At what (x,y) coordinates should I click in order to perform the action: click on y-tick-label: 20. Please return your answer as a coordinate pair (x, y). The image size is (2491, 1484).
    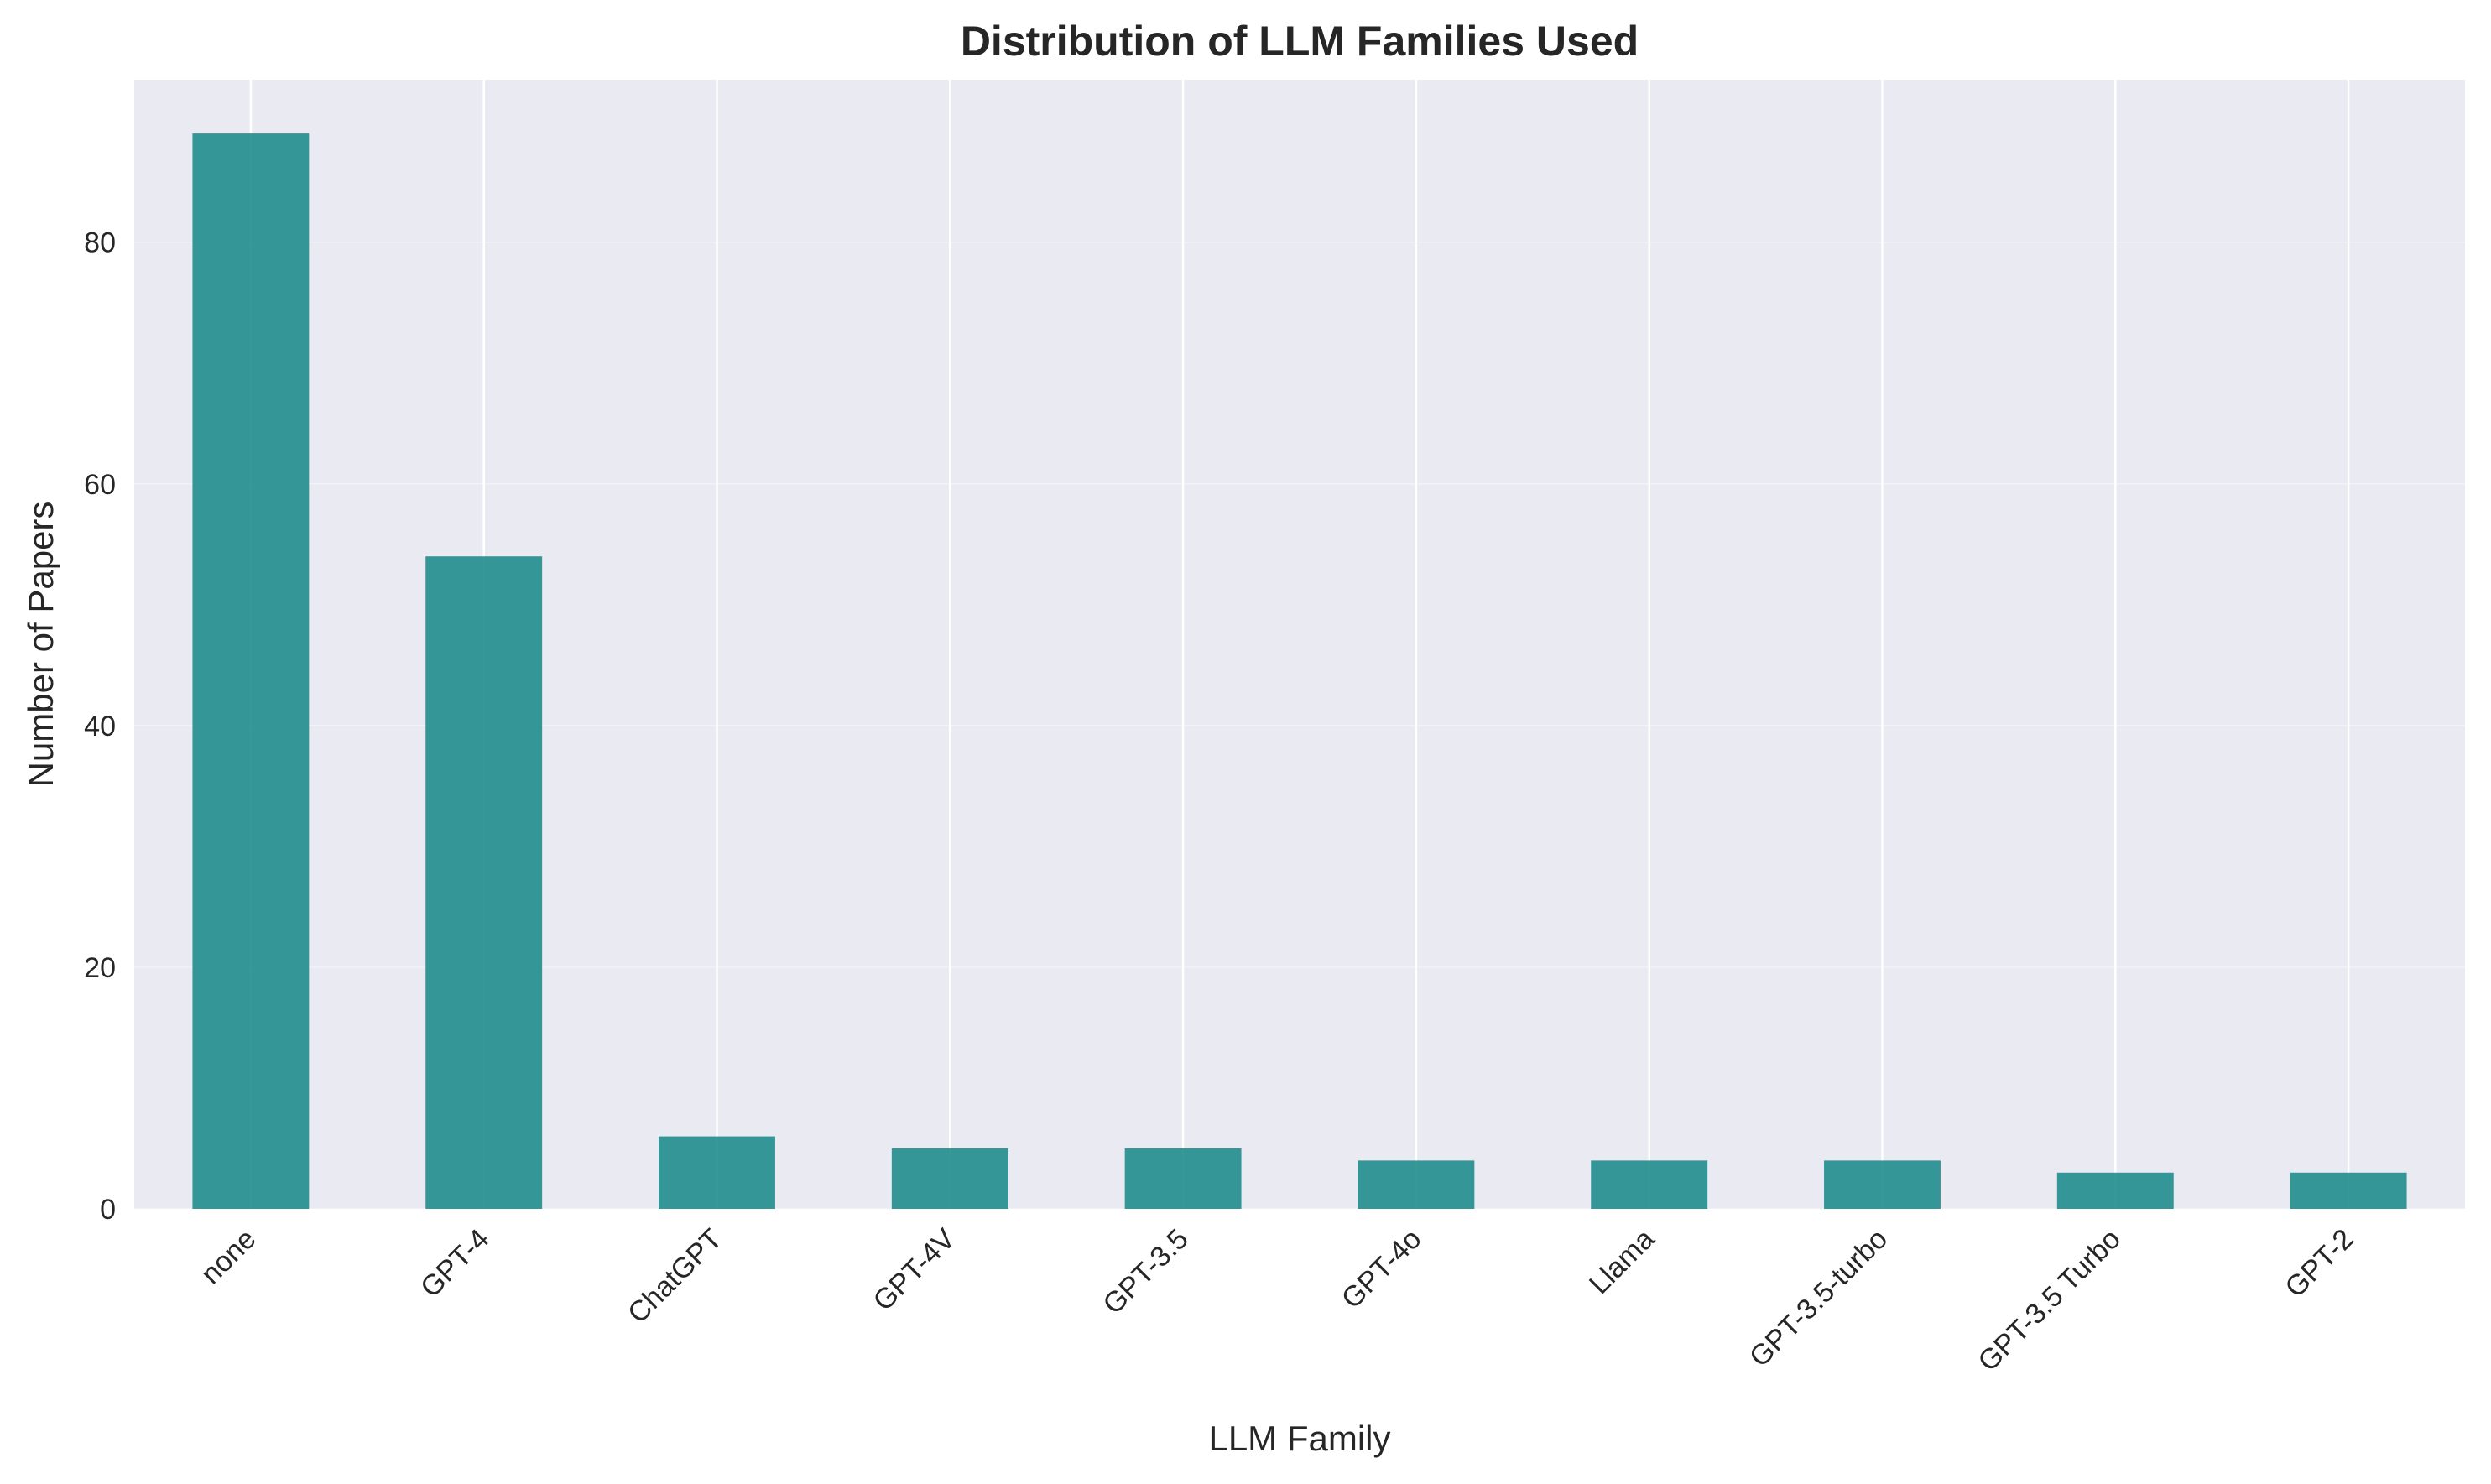
    Looking at the image, I should click on (100, 968).